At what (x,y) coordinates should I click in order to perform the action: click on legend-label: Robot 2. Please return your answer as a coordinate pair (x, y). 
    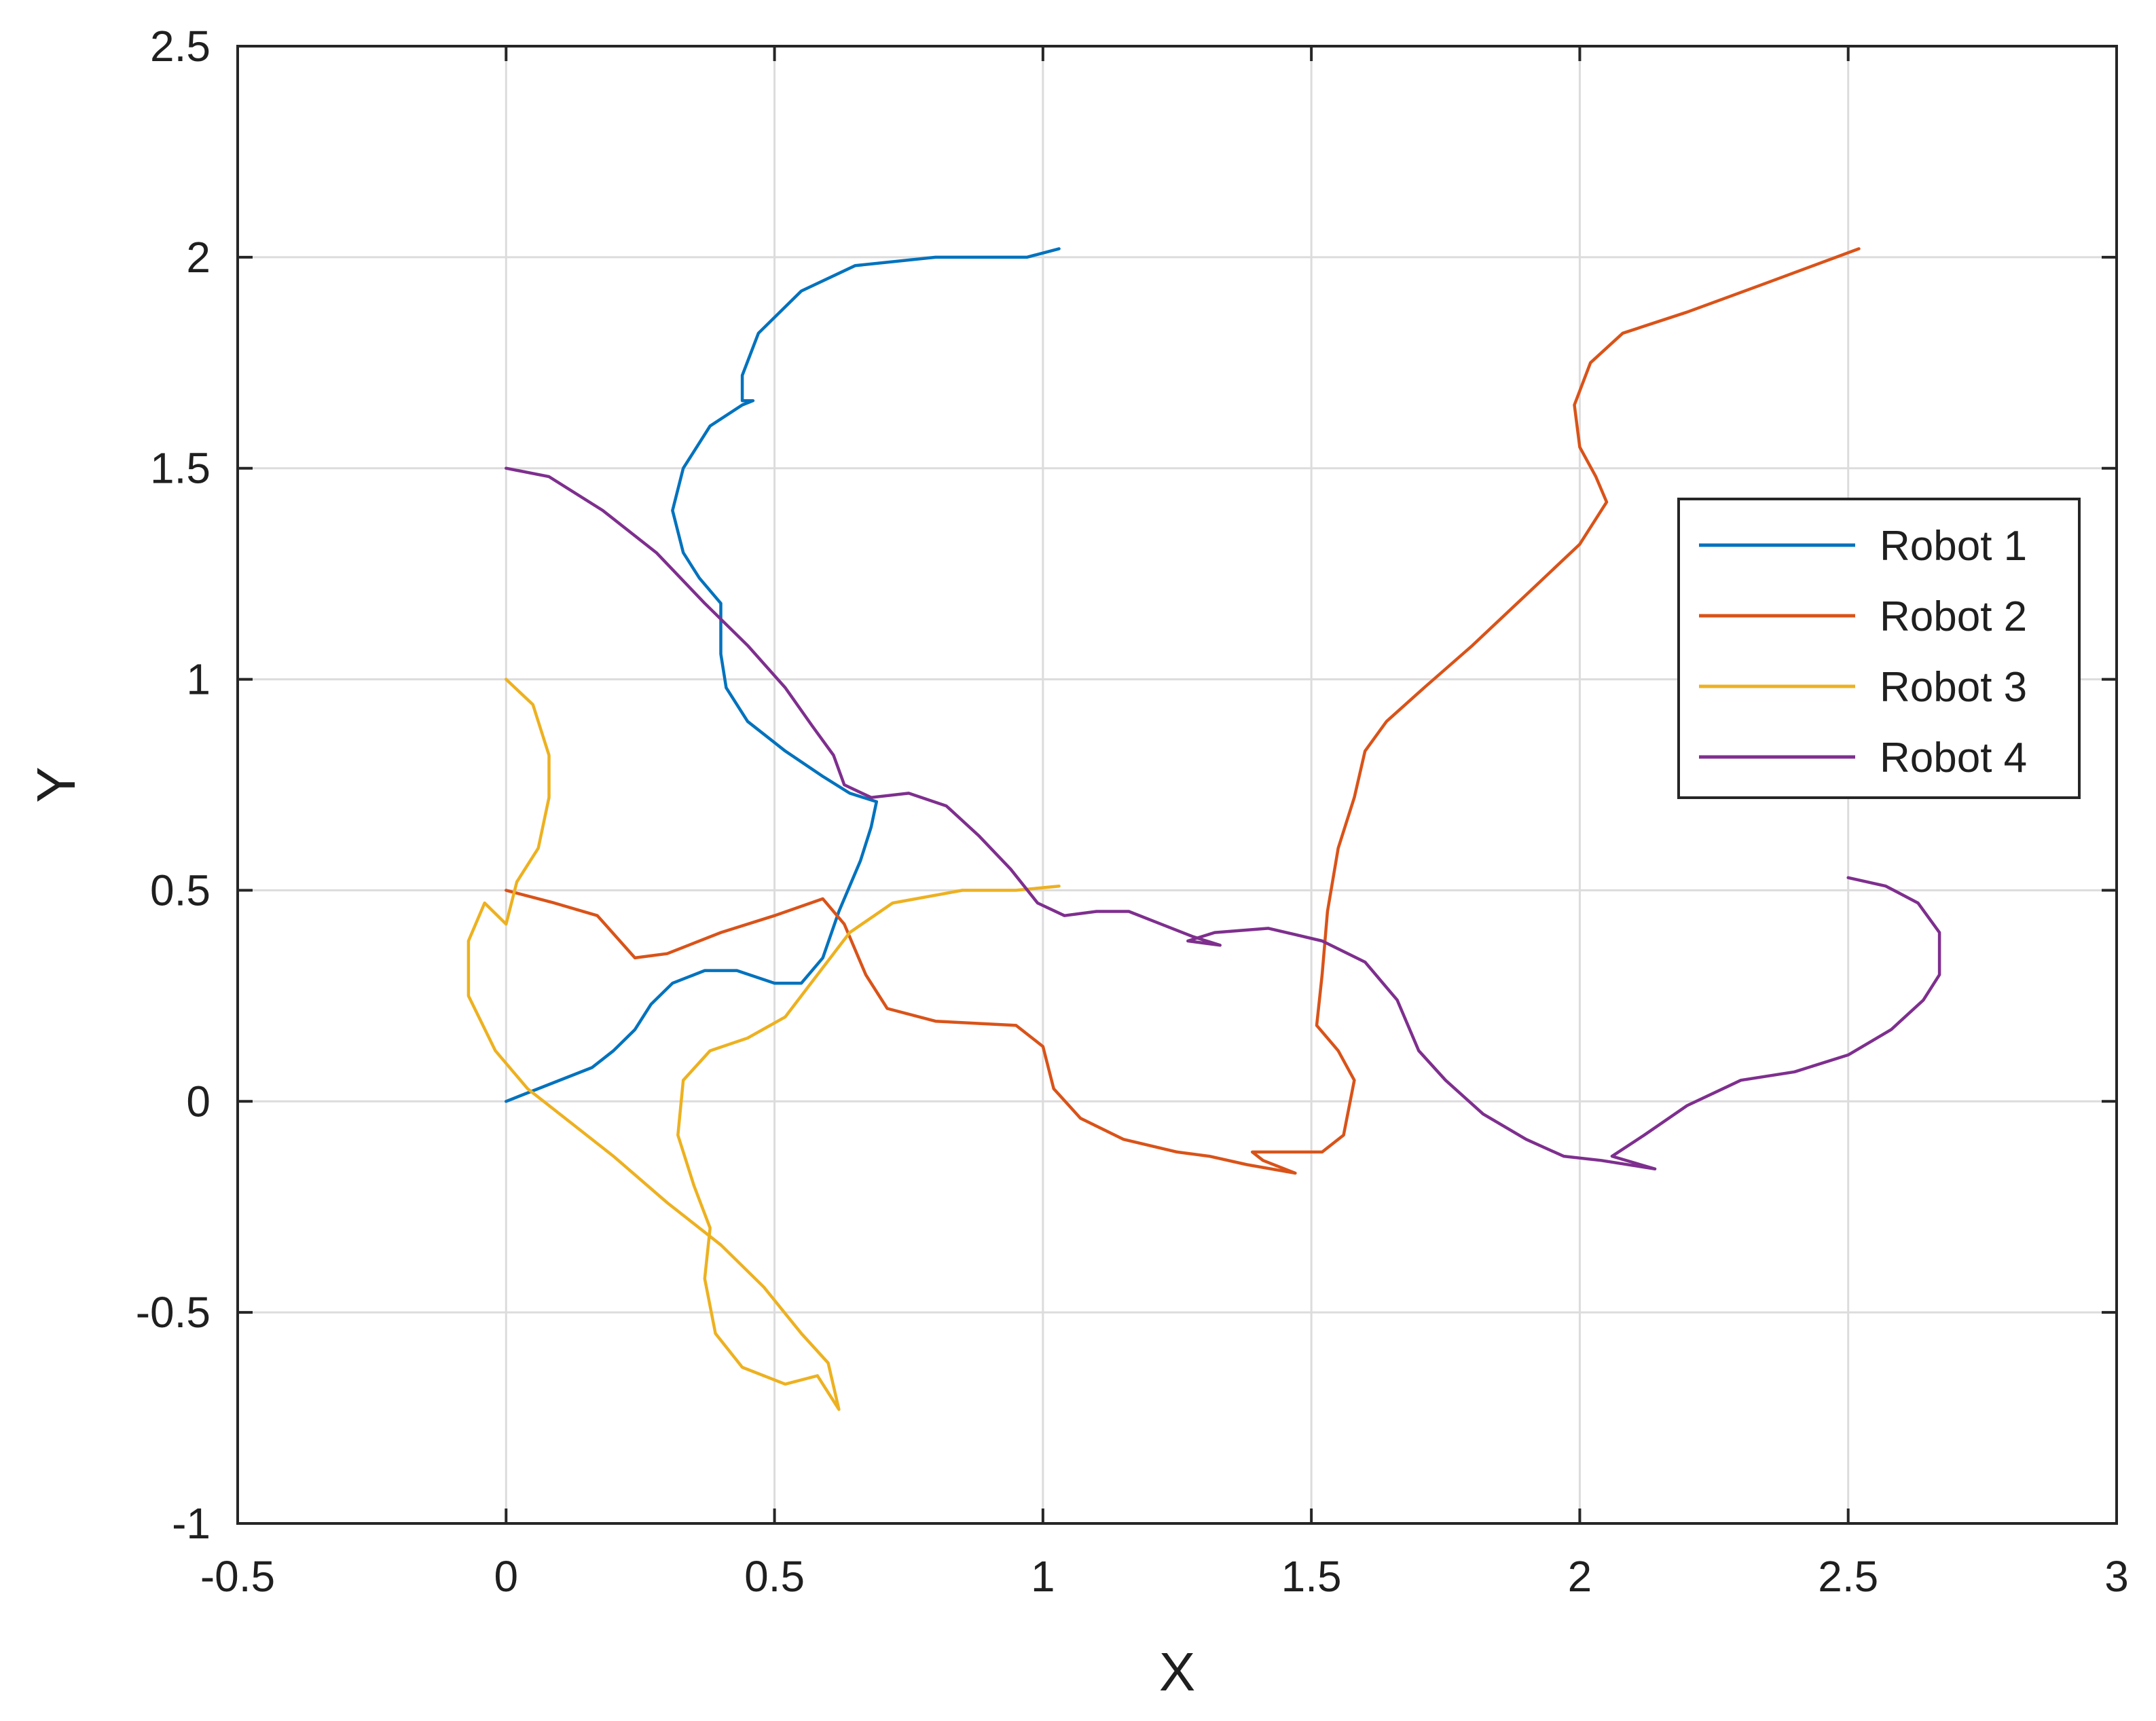
    Looking at the image, I should click on (1953, 617).